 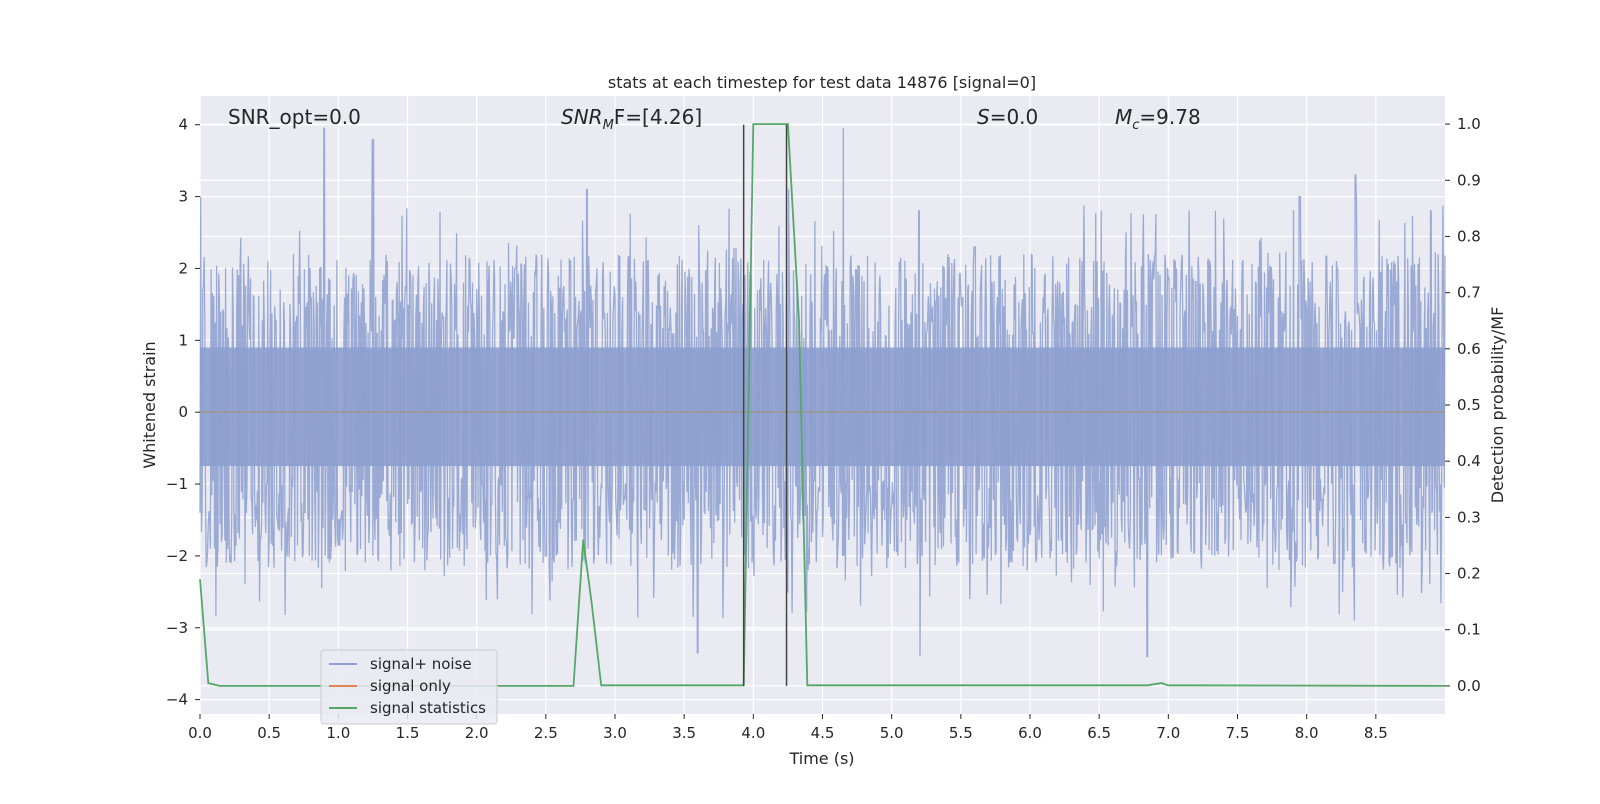 I want to click on annotation-s: S=0.0, so click(x=1007, y=117).